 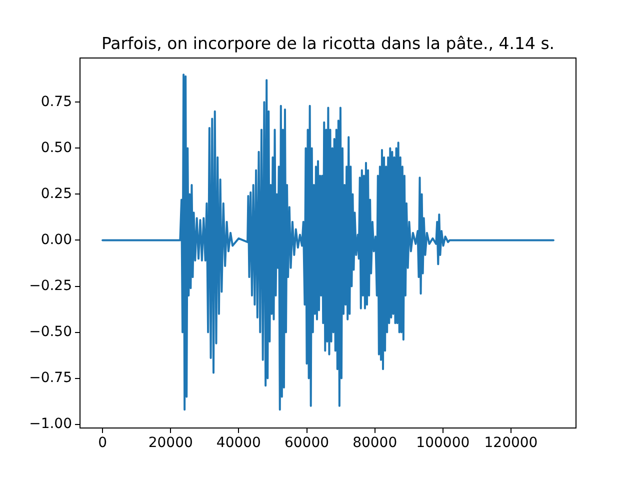 I want to click on x-tick-label: 40000, so click(x=238, y=443).